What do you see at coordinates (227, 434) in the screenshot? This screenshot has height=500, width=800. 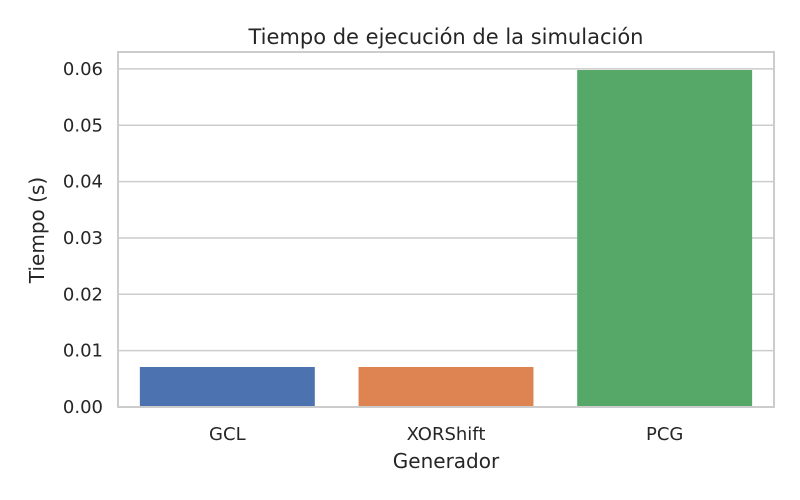 I see `x-tick-label: GCL` at bounding box center [227, 434].